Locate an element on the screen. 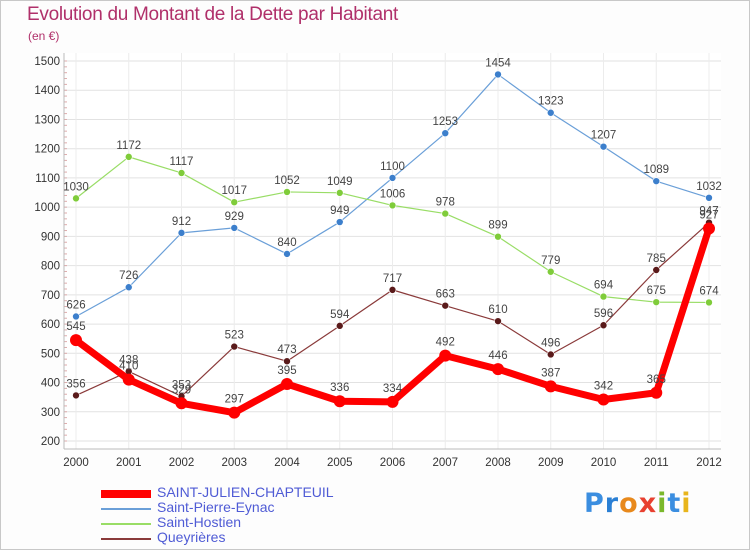  logo-letter: o is located at coordinates (629, 503).